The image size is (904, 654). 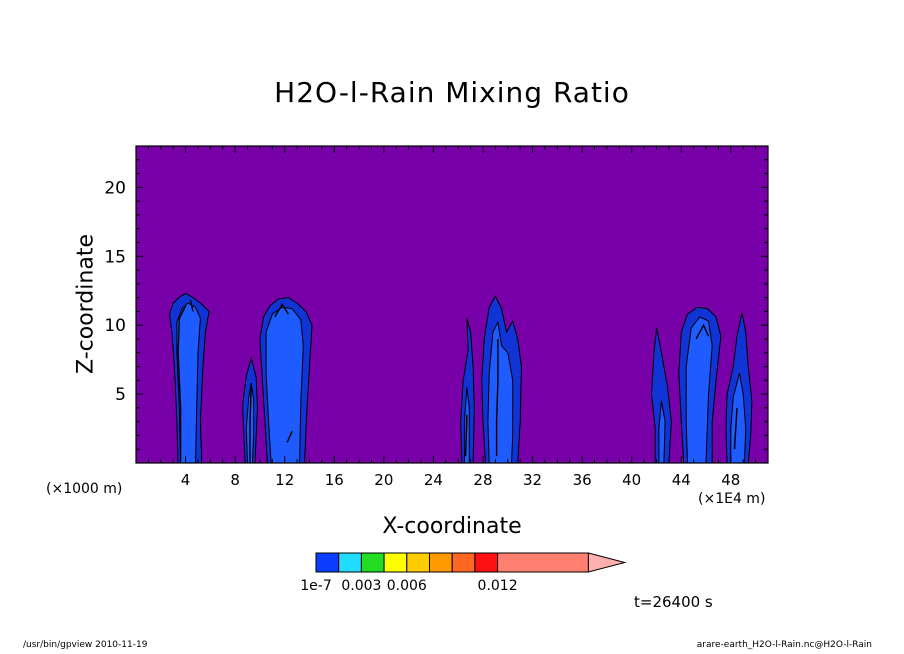 I want to click on y-tick-label: 10, so click(x=115, y=326).